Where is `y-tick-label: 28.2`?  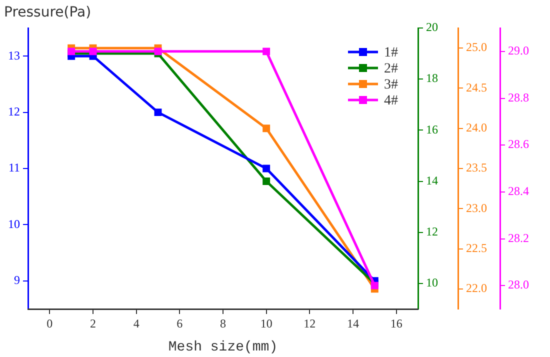
y-tick-label: 28.2 is located at coordinates (518, 237).